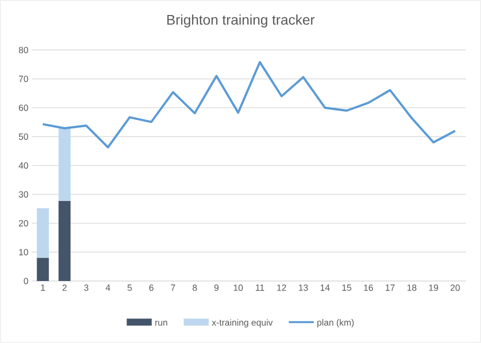 The width and height of the screenshot is (481, 343). What do you see at coordinates (43, 287) in the screenshot?
I see `x-tick-label: 1` at bounding box center [43, 287].